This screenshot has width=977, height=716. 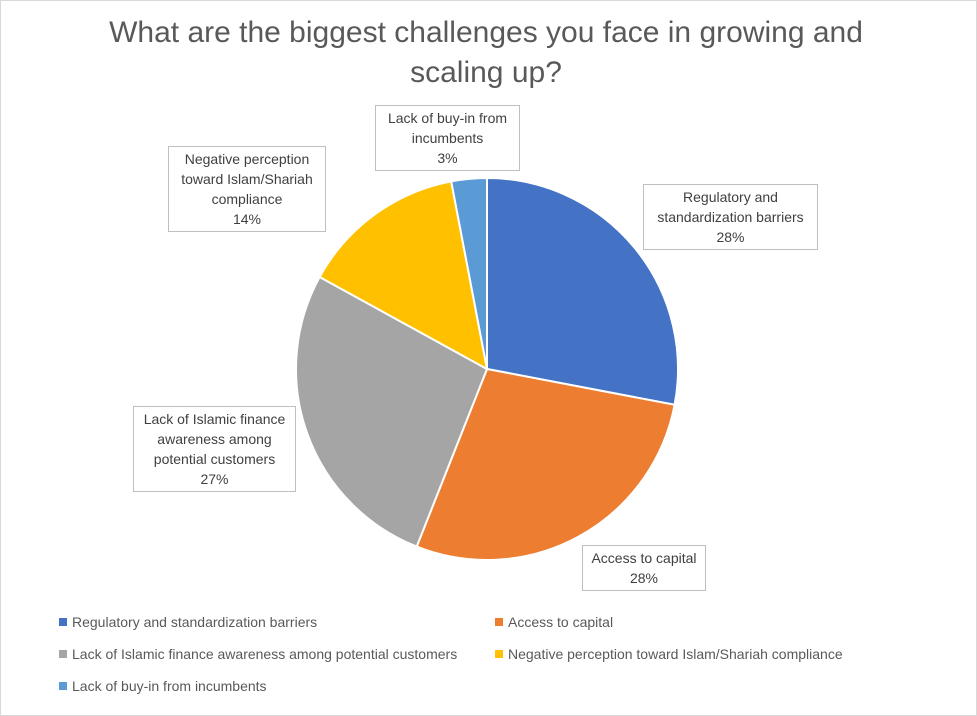 What do you see at coordinates (644, 568) in the screenshot?
I see `data-label-access-capital: Access to capital 28%` at bounding box center [644, 568].